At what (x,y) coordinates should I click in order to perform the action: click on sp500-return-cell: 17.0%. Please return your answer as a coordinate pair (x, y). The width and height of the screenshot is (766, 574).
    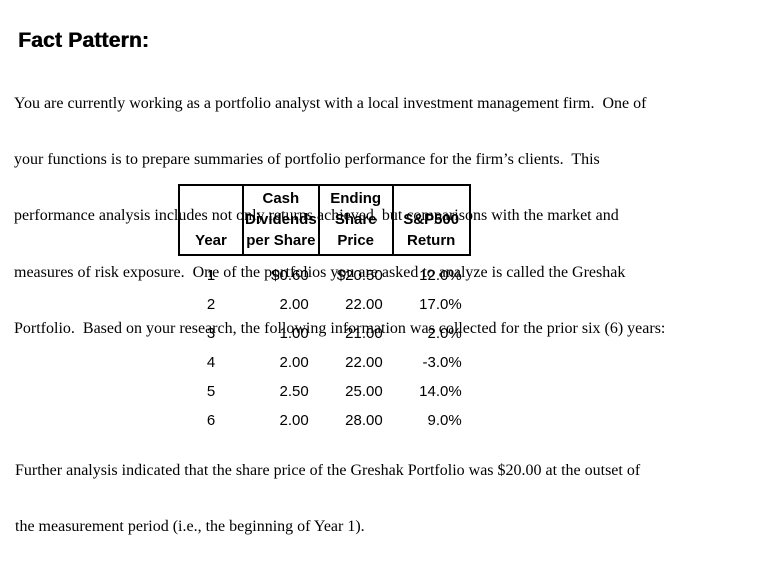
    Looking at the image, I should click on (440, 304).